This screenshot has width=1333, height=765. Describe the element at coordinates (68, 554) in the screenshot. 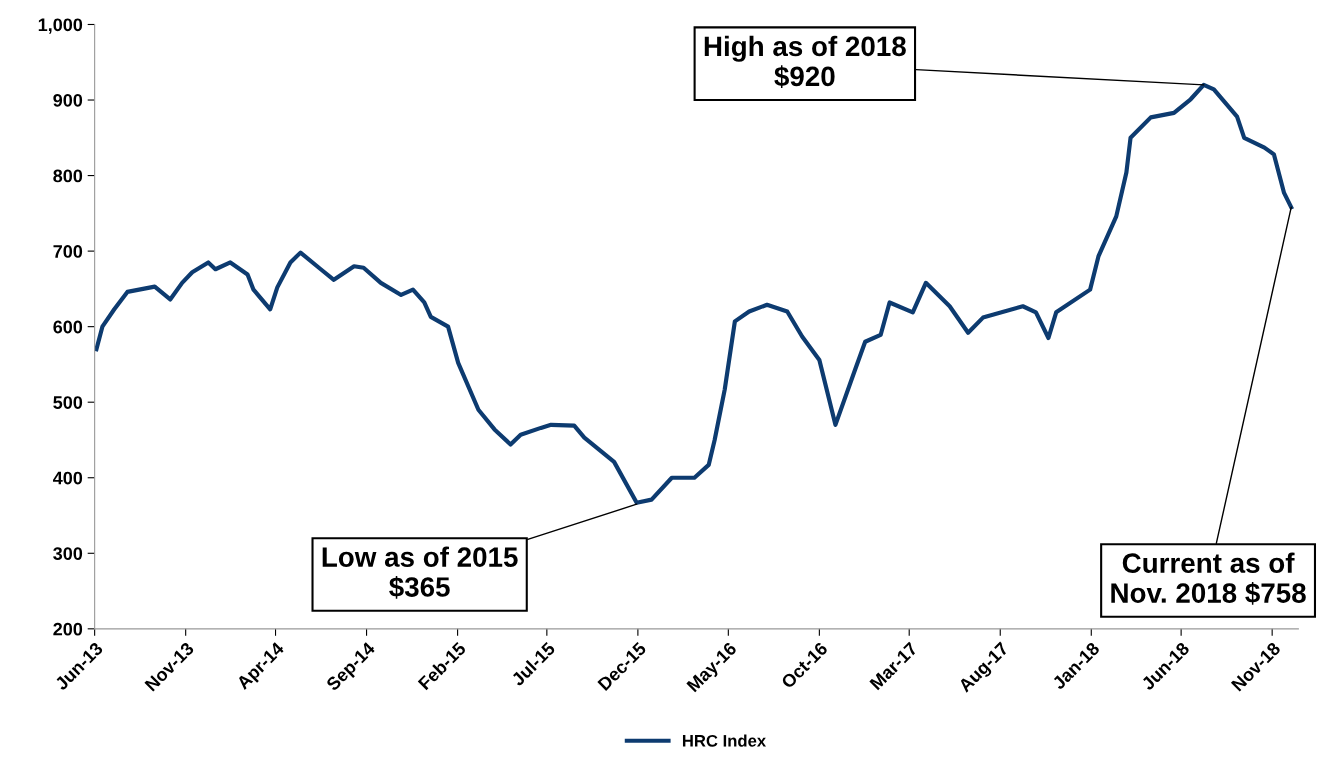

I see `y-tick-label: 300` at that location.